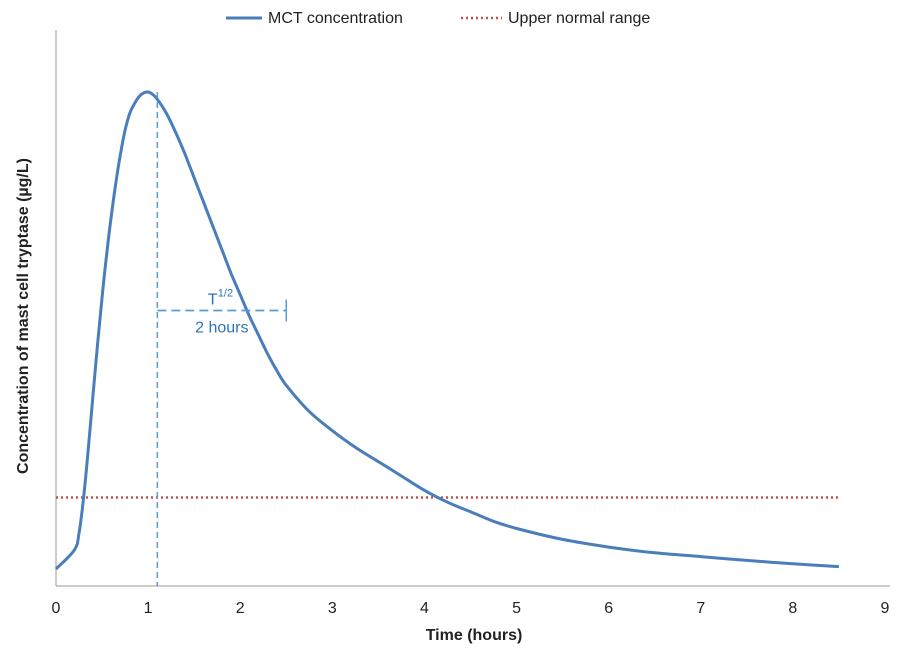 The width and height of the screenshot is (903, 649). Describe the element at coordinates (424, 608) in the screenshot. I see `x-tick-label: 4` at that location.